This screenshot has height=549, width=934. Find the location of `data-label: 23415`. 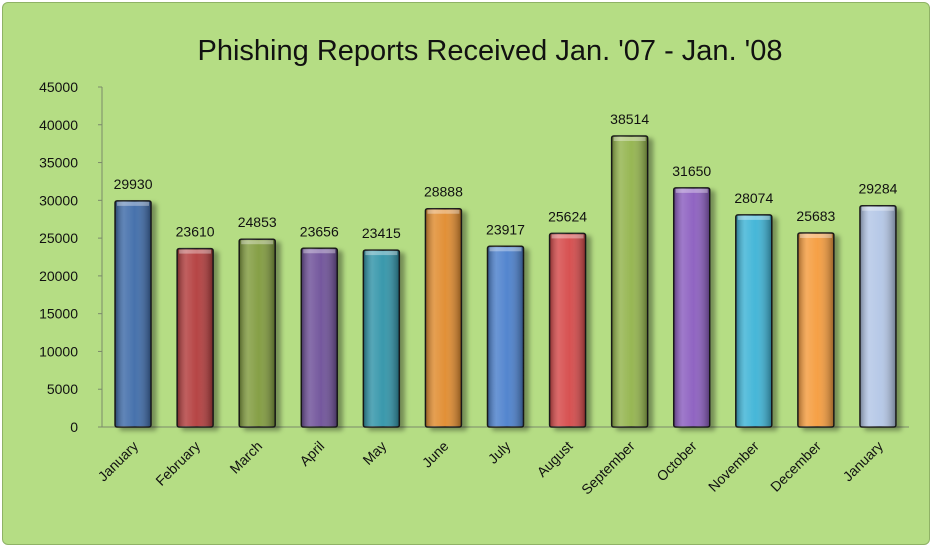

data-label: 23415 is located at coordinates (381, 233).